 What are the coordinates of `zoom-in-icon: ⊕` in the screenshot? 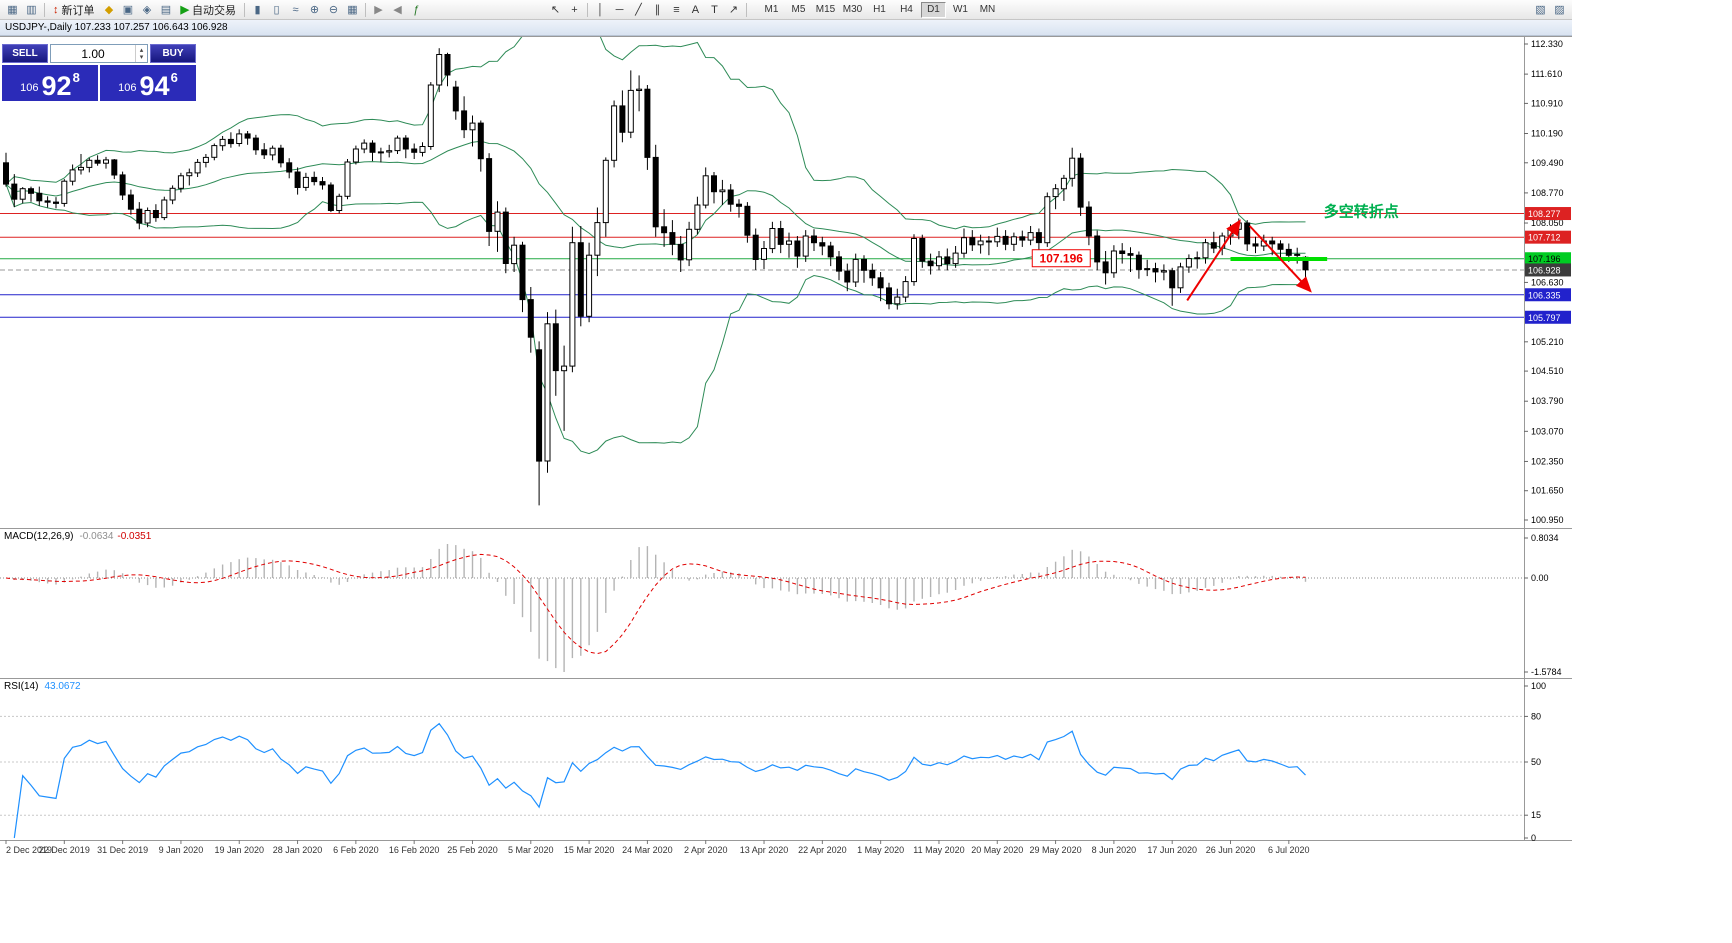 It's located at (314, 10).